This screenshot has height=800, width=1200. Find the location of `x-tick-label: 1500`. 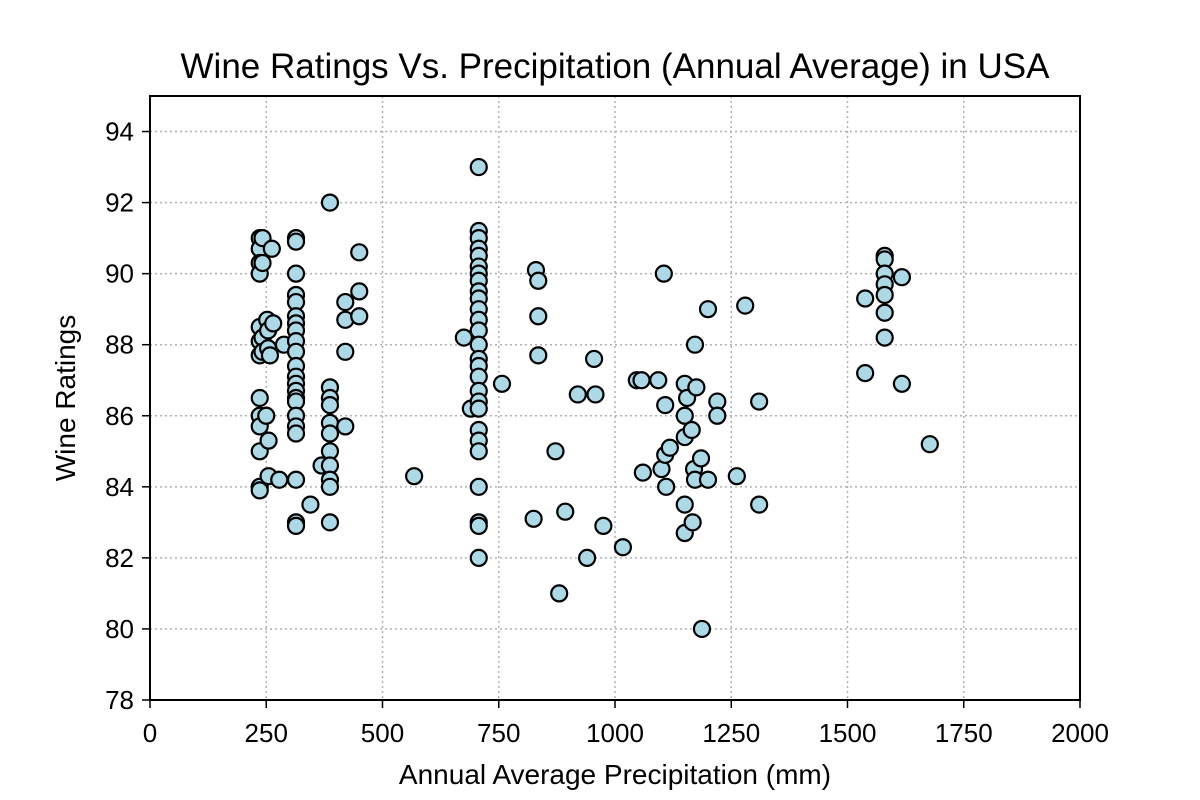

x-tick-label: 1500 is located at coordinates (848, 733).